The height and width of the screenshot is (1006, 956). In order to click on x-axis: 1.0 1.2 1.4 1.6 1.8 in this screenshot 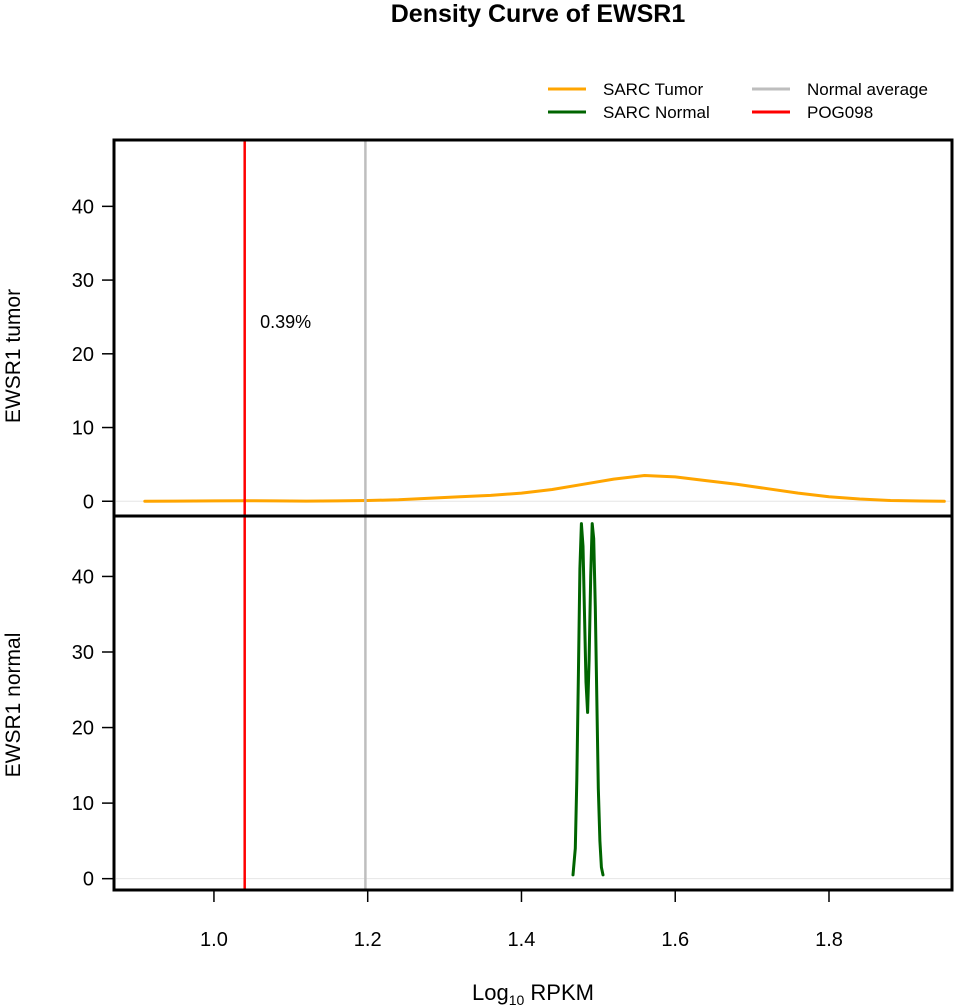, I will do `click(521, 920)`.